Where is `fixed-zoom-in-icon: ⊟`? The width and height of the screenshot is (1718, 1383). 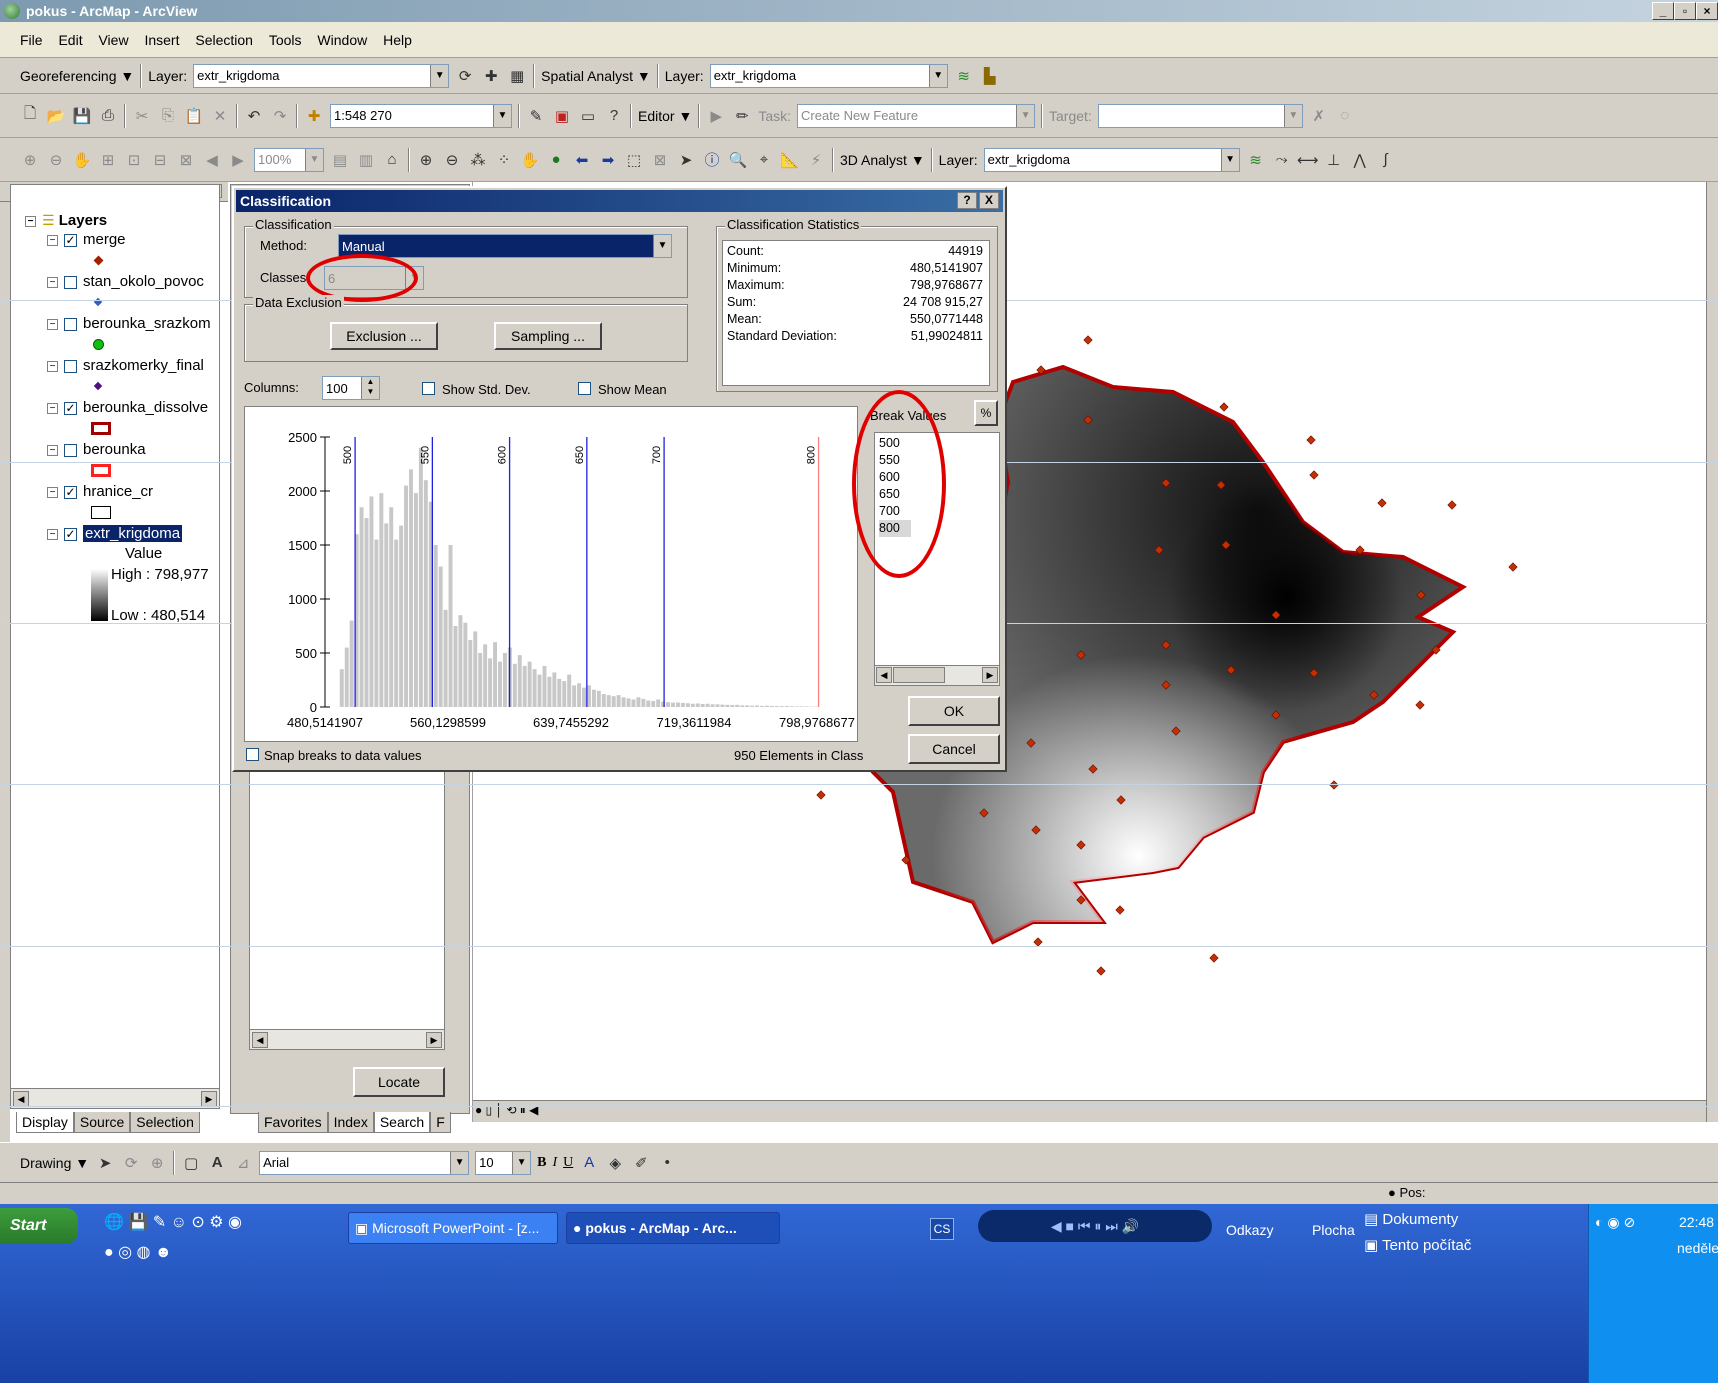
fixed-zoom-in-icon: ⊟ is located at coordinates (160, 160).